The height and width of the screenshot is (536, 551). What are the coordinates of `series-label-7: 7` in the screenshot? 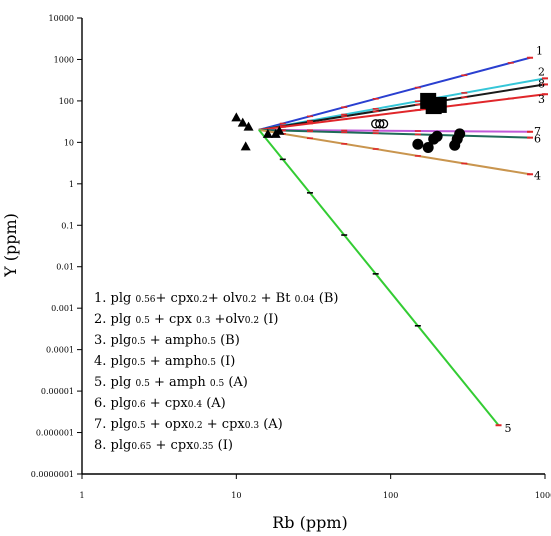 It's located at (537, 131).